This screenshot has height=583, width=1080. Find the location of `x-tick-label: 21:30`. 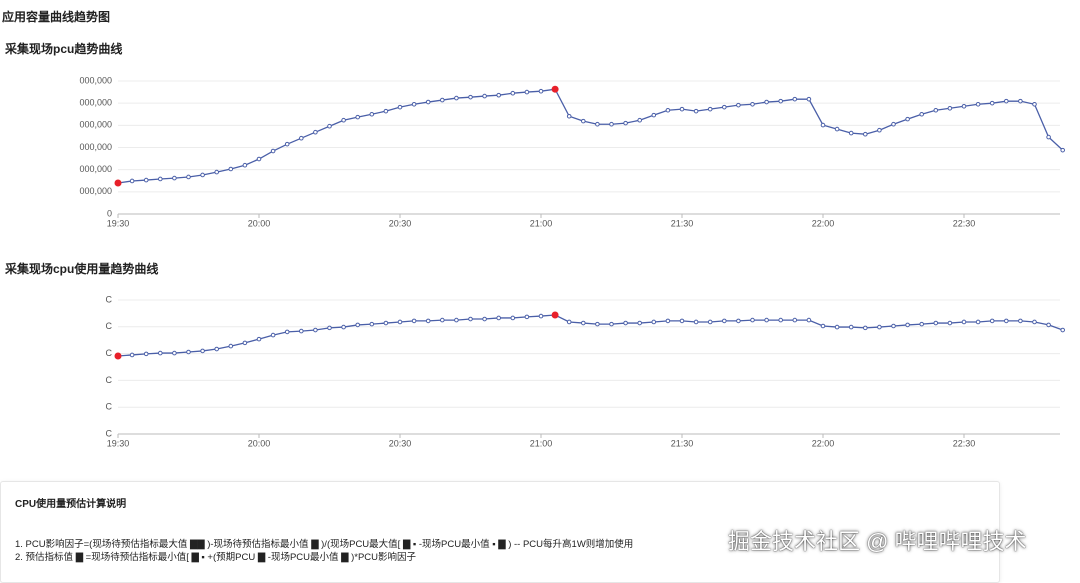

x-tick-label: 21:30 is located at coordinates (682, 443).